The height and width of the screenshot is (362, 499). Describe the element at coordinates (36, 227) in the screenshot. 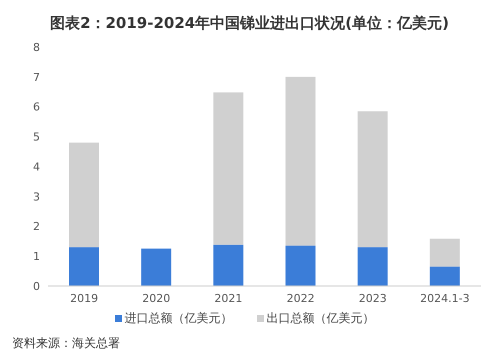

I see `y-tick-label: 2` at that location.